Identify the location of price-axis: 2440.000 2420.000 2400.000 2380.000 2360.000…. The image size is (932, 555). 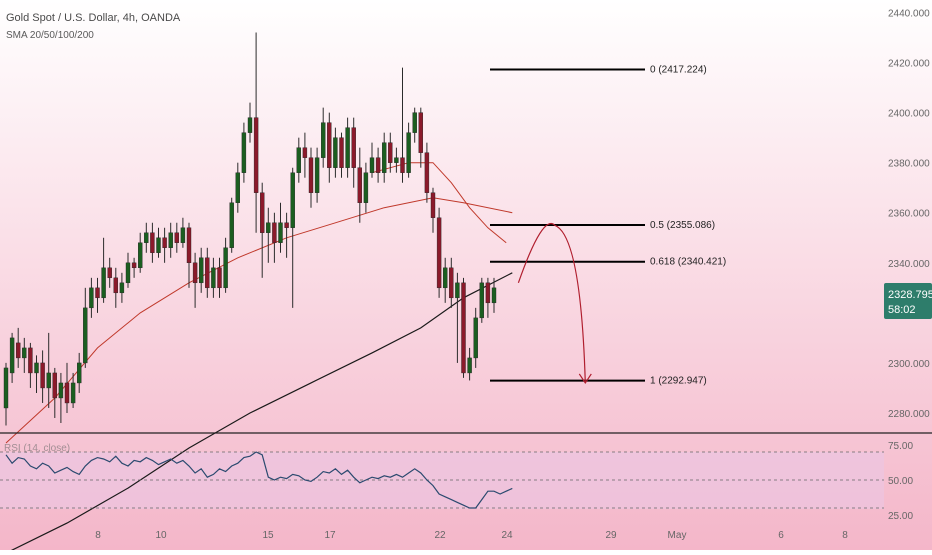
(909, 214).